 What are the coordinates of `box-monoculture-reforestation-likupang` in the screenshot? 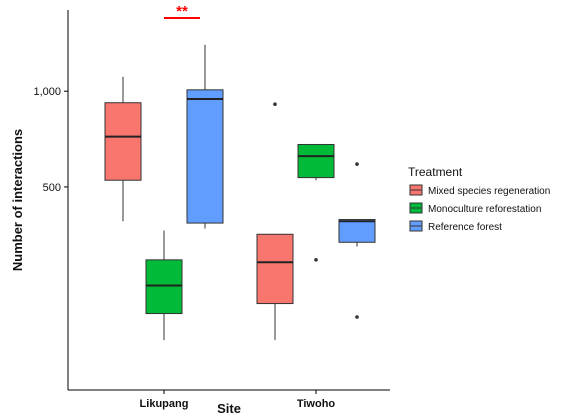 It's located at (164, 285).